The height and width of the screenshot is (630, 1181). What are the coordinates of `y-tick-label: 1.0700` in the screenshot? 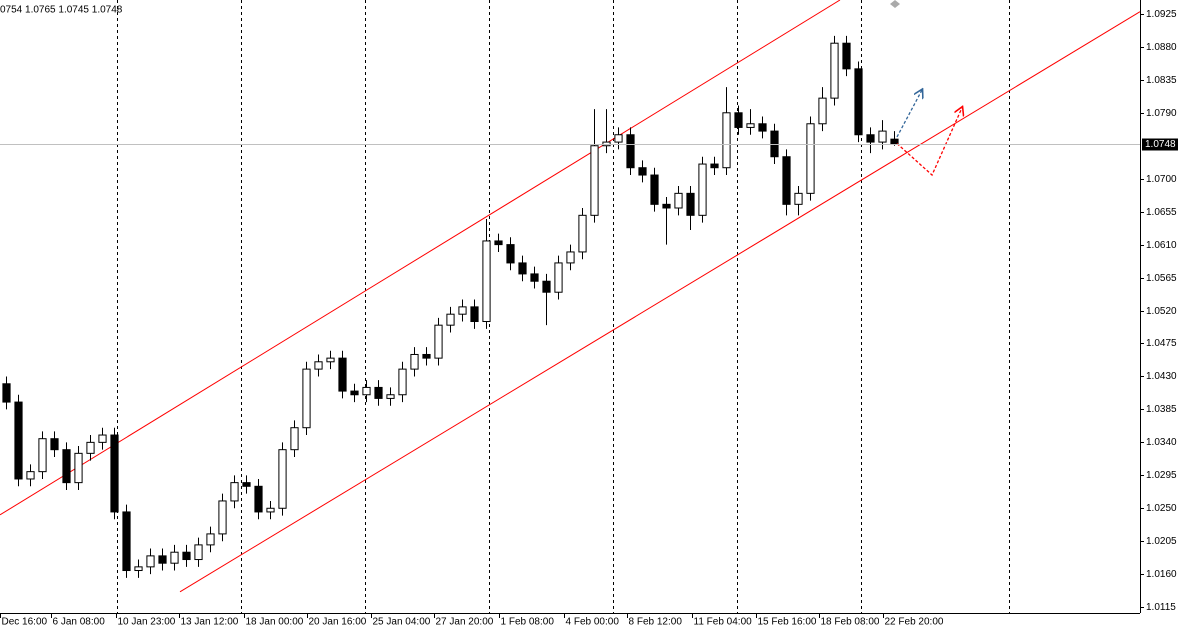 It's located at (1161, 179).